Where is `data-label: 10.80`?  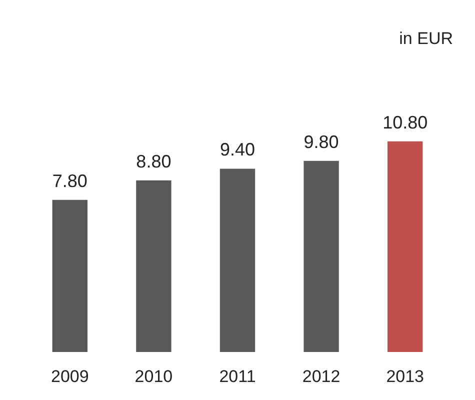 data-label: 10.80 is located at coordinates (405, 122).